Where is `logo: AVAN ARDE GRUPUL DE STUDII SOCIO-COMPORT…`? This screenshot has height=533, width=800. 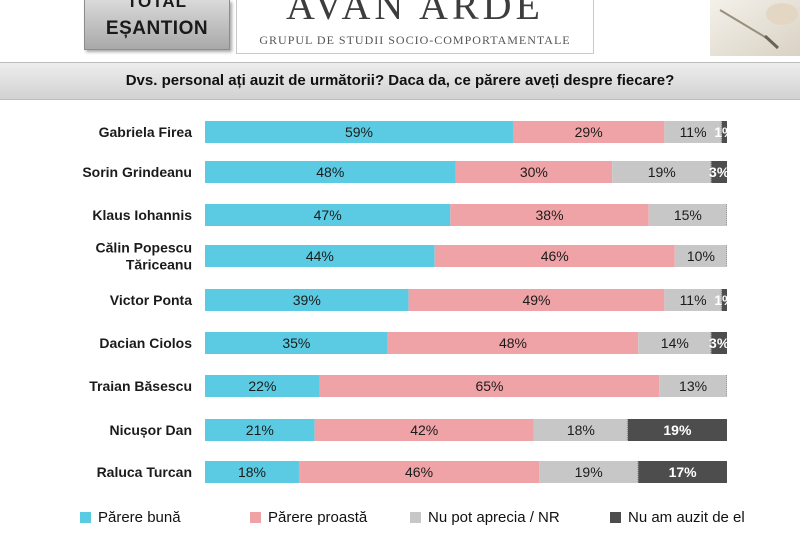
logo: AVAN ARDE GRUPUL DE STUDII SOCIO-COMPORT… is located at coordinates (415, 27).